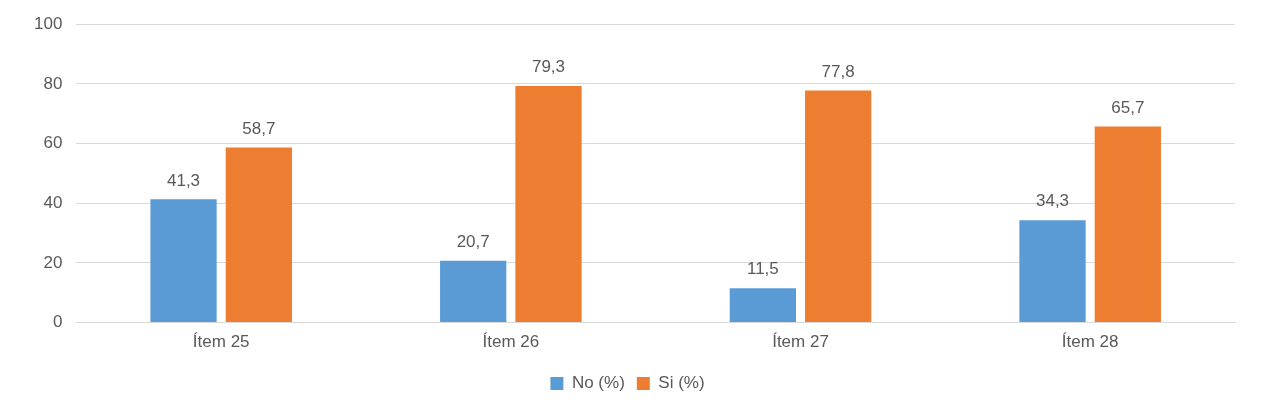  Describe the element at coordinates (548, 67) in the screenshot. I see `data-label: 79,3` at that location.